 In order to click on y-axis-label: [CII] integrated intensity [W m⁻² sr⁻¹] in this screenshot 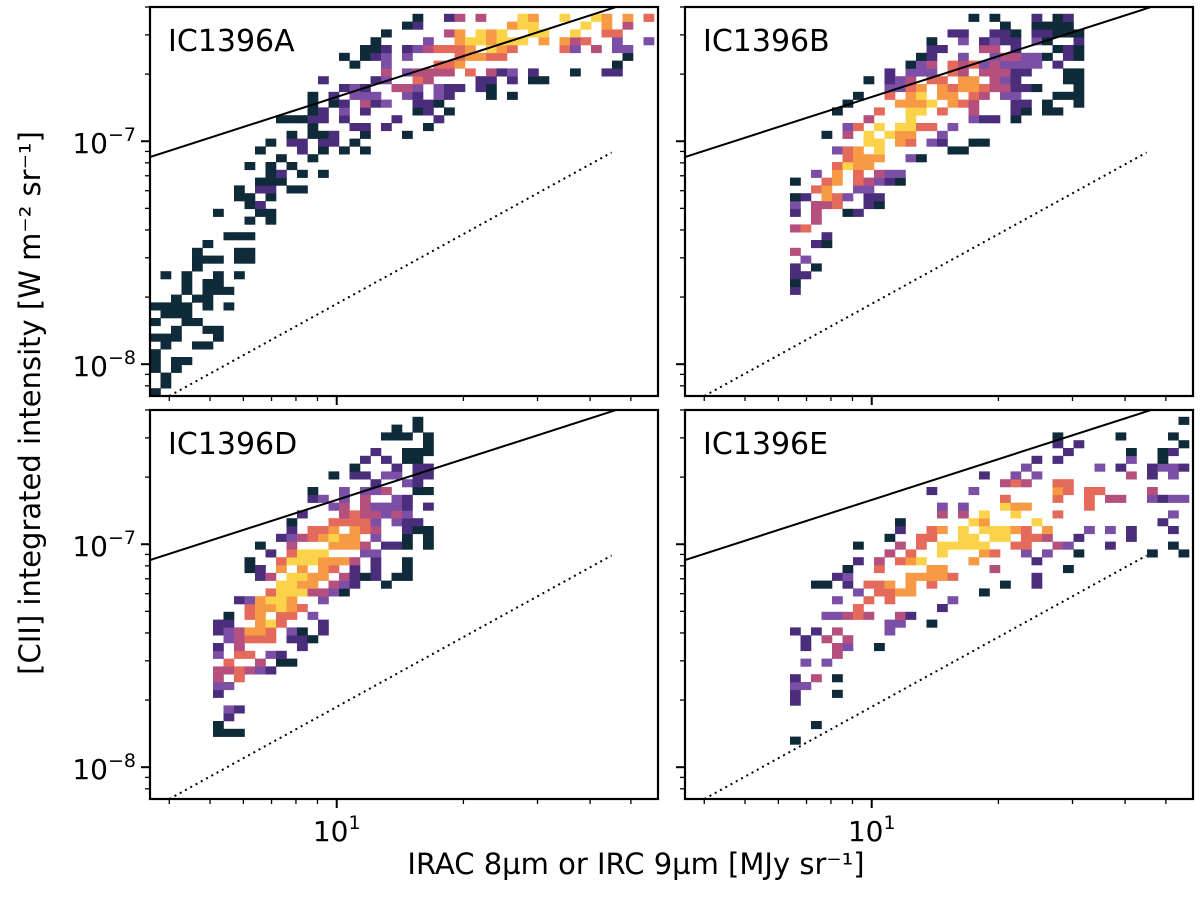, I will do `click(30, 403)`.